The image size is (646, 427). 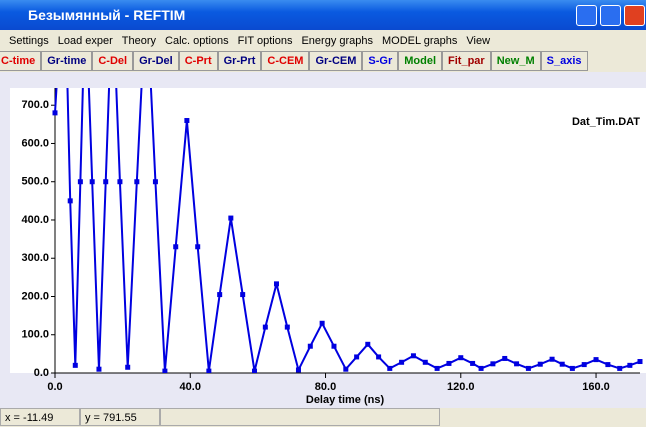 What do you see at coordinates (634, 15) in the screenshot?
I see `close-button` at bounding box center [634, 15].